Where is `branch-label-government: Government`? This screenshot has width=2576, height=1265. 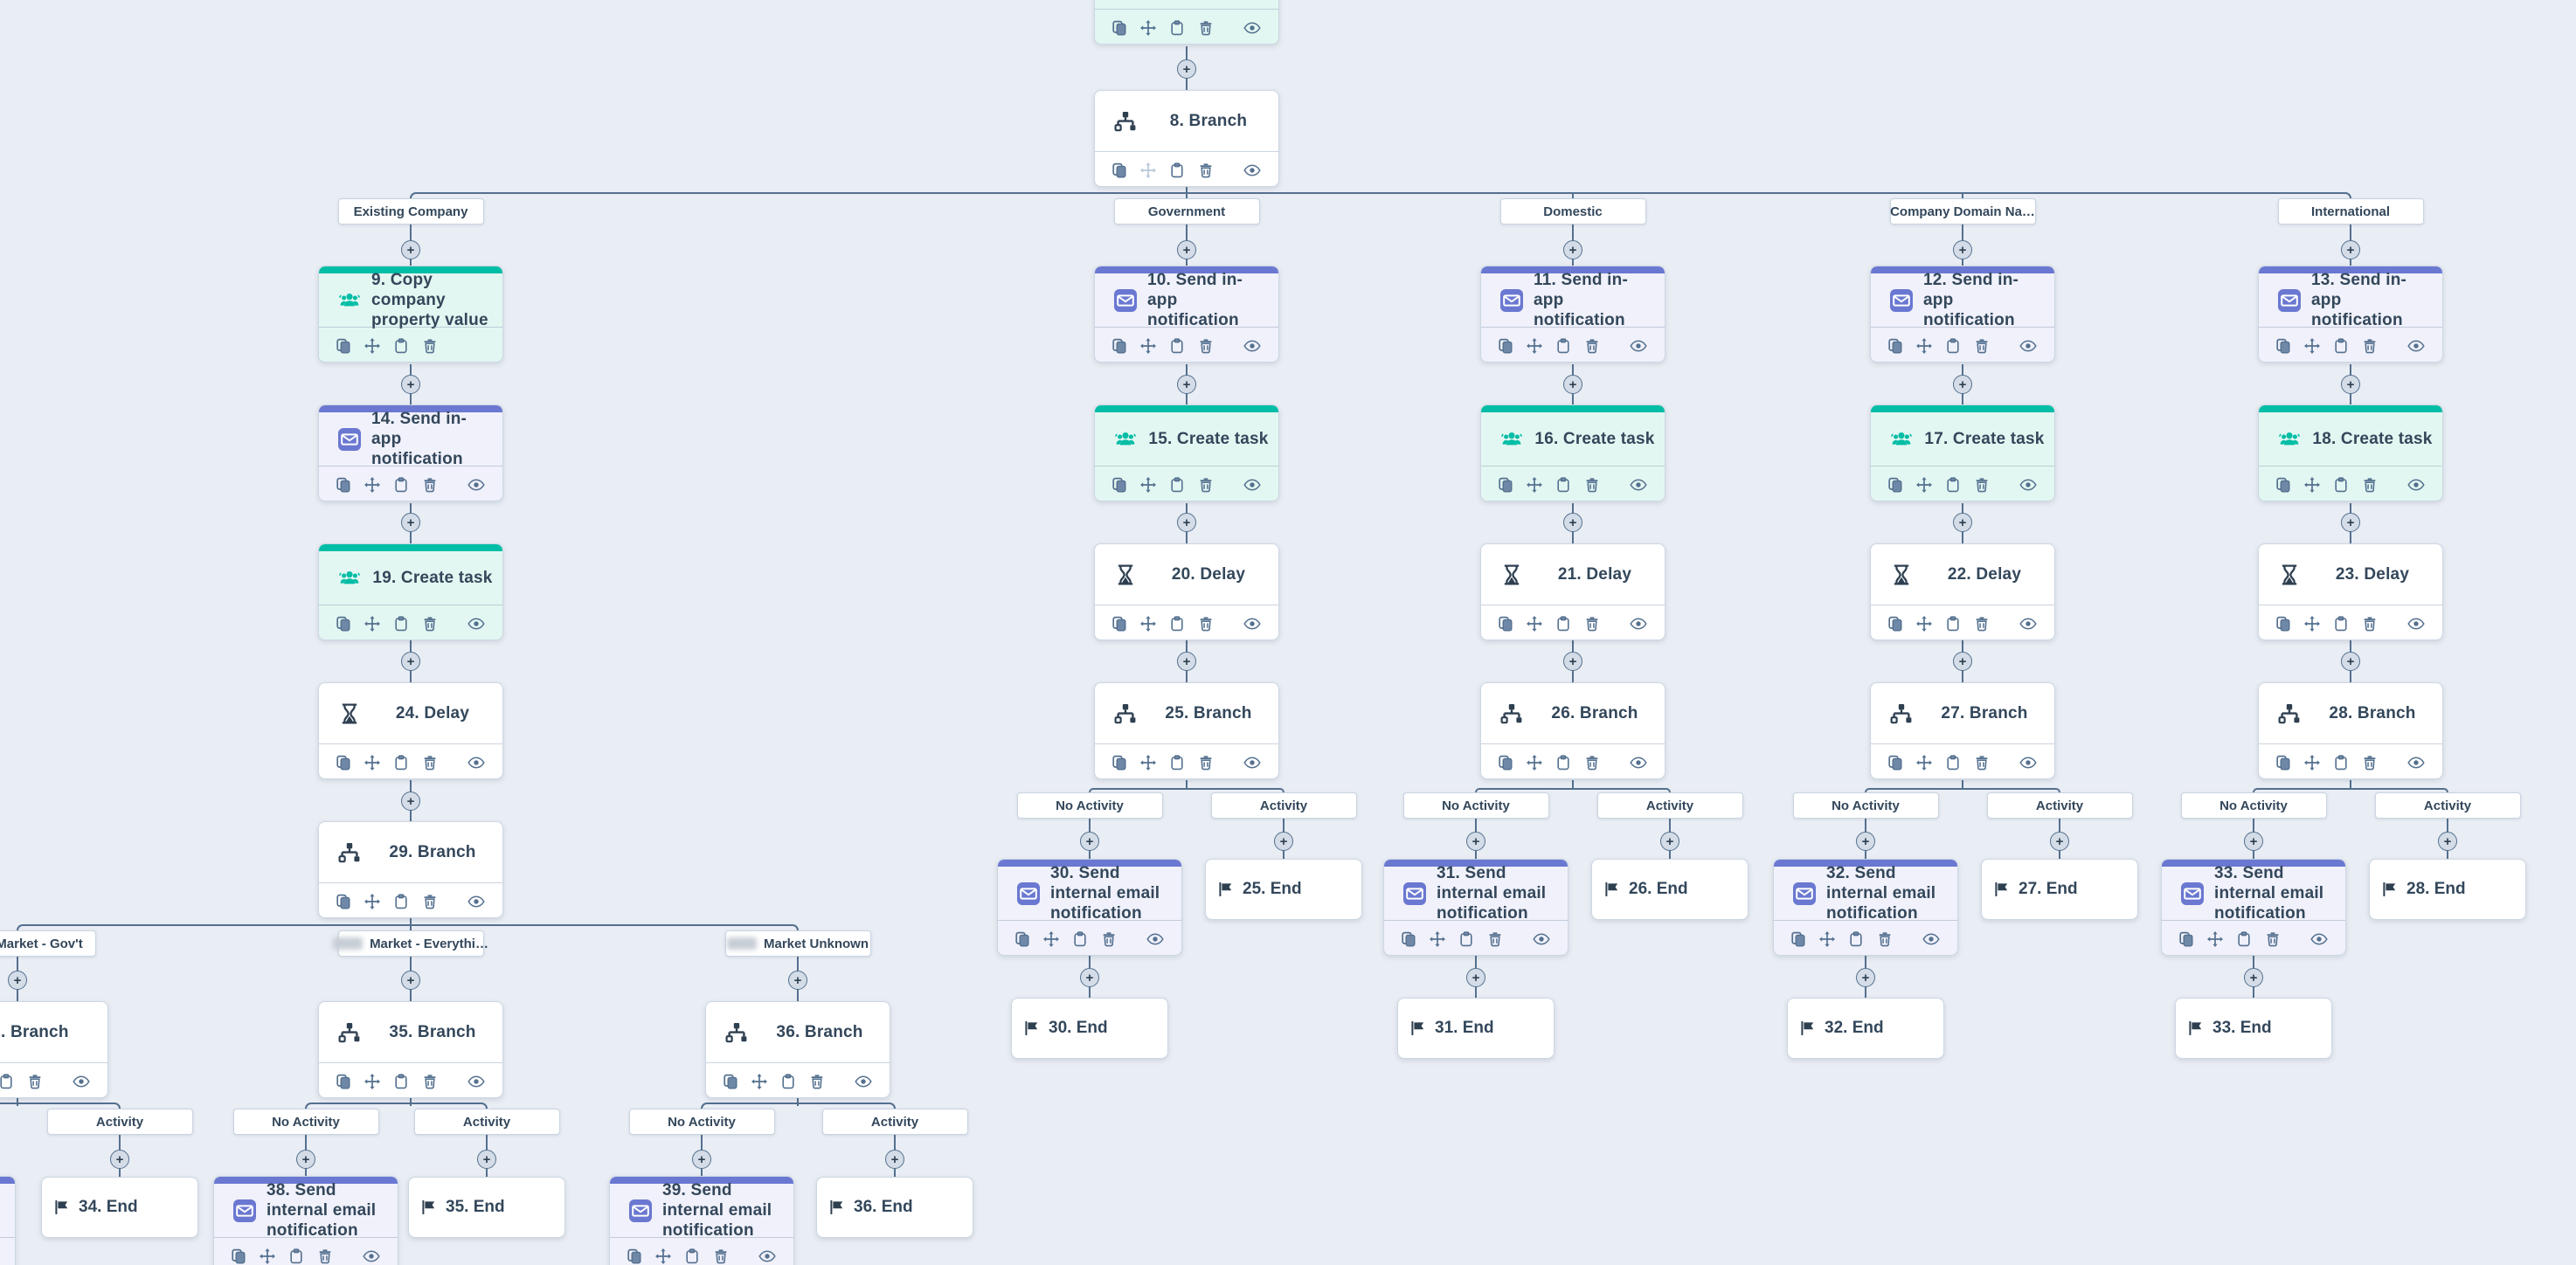 branch-label-government: Government is located at coordinates (1186, 211).